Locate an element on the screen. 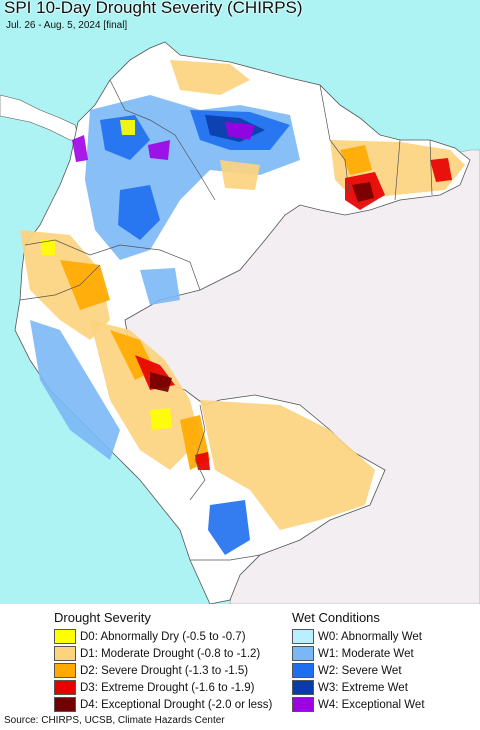 The width and height of the screenshot is (480, 730). legend-label: W0: Abnormally Wet is located at coordinates (370, 636).